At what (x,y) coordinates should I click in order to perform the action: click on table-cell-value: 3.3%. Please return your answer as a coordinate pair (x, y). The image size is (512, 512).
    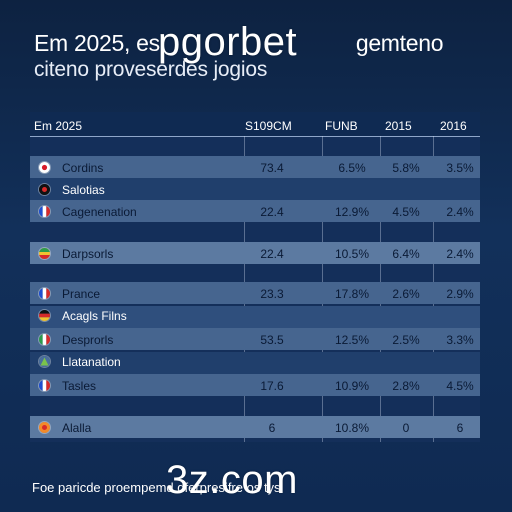
    Looking at the image, I should click on (460, 340).